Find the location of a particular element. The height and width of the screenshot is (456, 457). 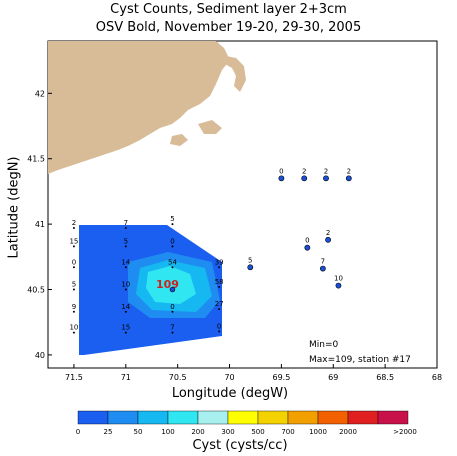

y-tick-label: 41.5 is located at coordinates (36, 159).